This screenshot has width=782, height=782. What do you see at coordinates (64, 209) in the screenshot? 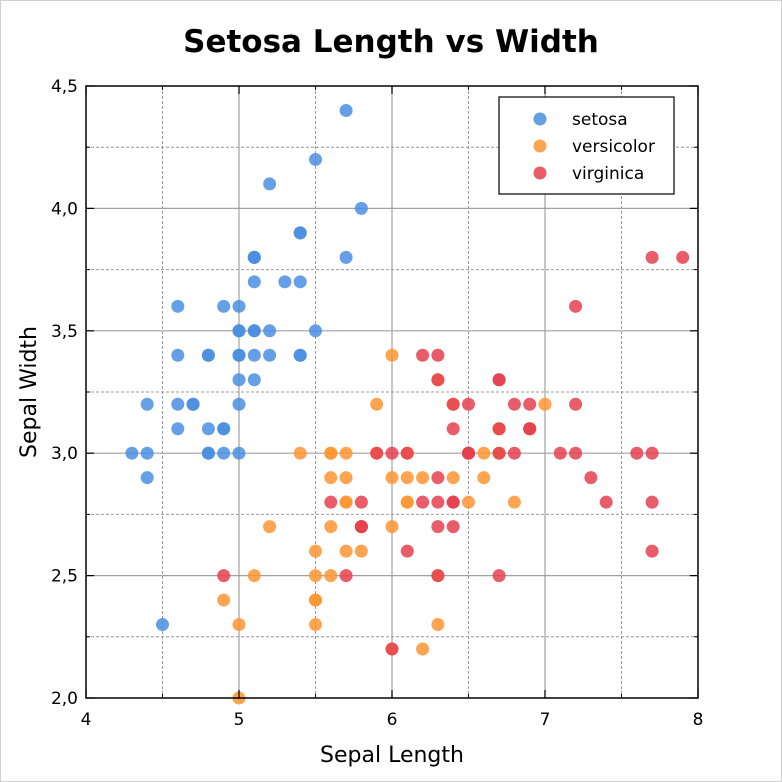
I see `y-tick-label: 4,0` at bounding box center [64, 209].